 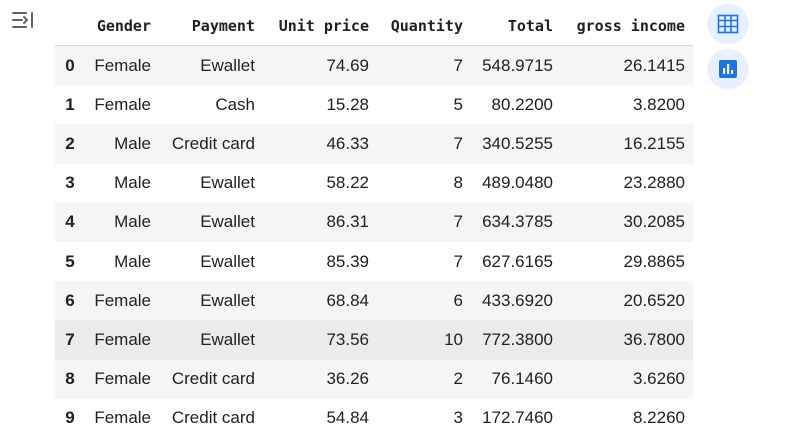 What do you see at coordinates (70, 222) in the screenshot?
I see `row-index: 4` at bounding box center [70, 222].